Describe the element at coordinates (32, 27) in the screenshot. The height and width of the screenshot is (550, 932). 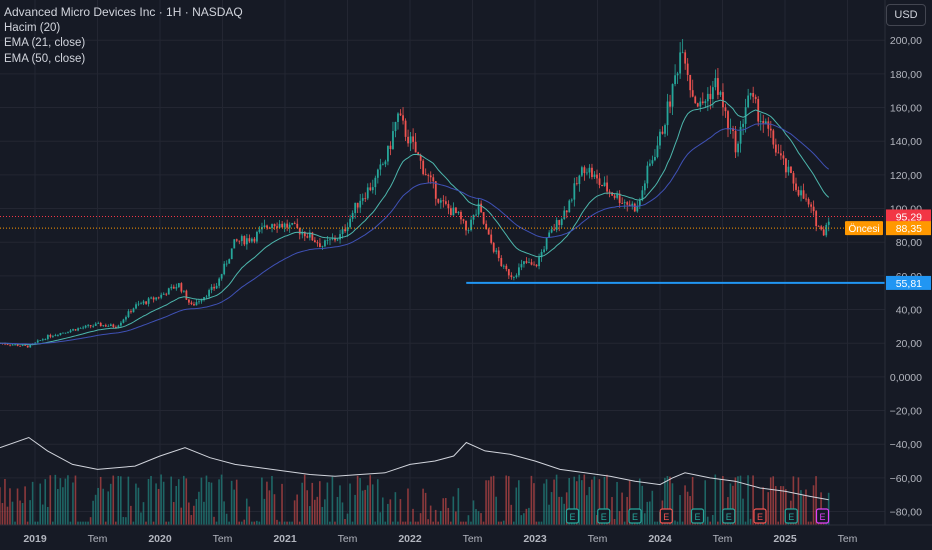
I see `legend-volume: Hacim (20)` at that location.